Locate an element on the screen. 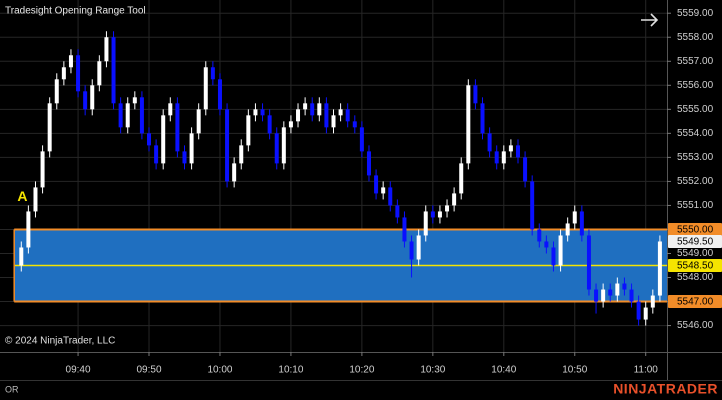  chart-title: Tradesight Opening Range Tool is located at coordinates (75, 11).